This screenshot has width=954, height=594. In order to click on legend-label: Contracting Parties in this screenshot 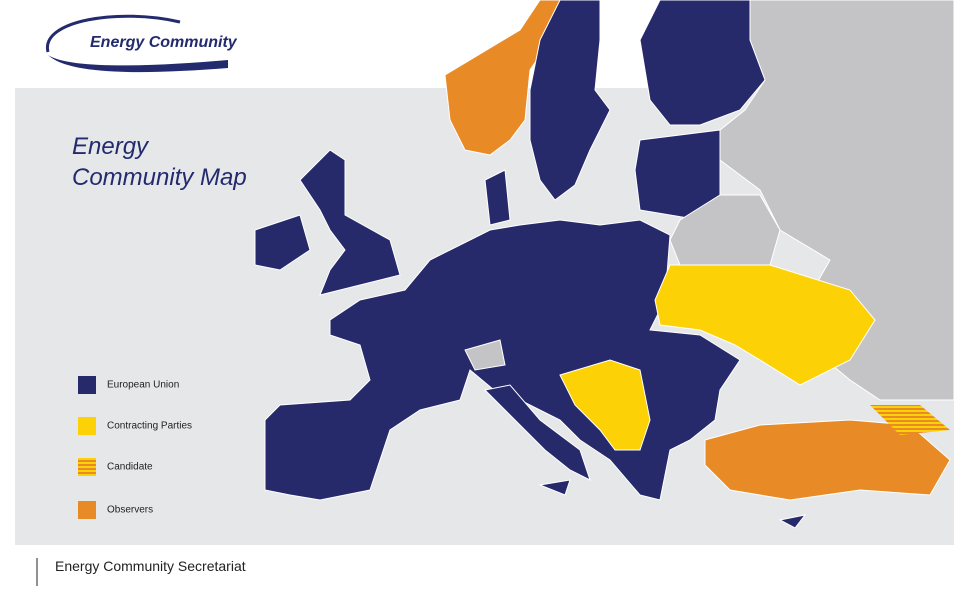, I will do `click(149, 426)`.